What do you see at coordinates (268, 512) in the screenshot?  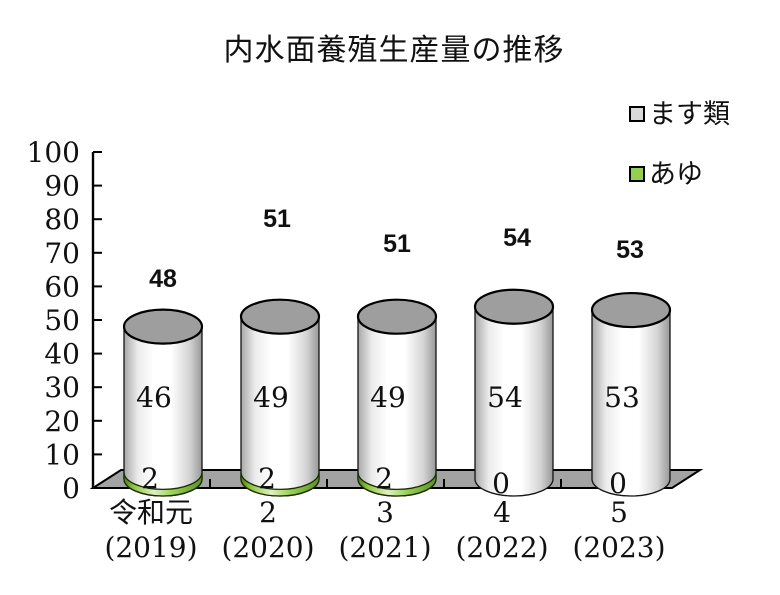 I see `x-axis-label-era: 2` at bounding box center [268, 512].